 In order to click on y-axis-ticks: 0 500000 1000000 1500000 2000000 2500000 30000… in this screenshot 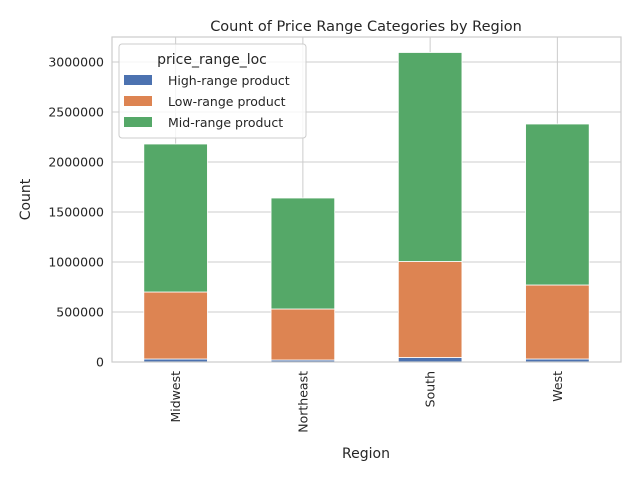, I will do `click(76, 212)`.